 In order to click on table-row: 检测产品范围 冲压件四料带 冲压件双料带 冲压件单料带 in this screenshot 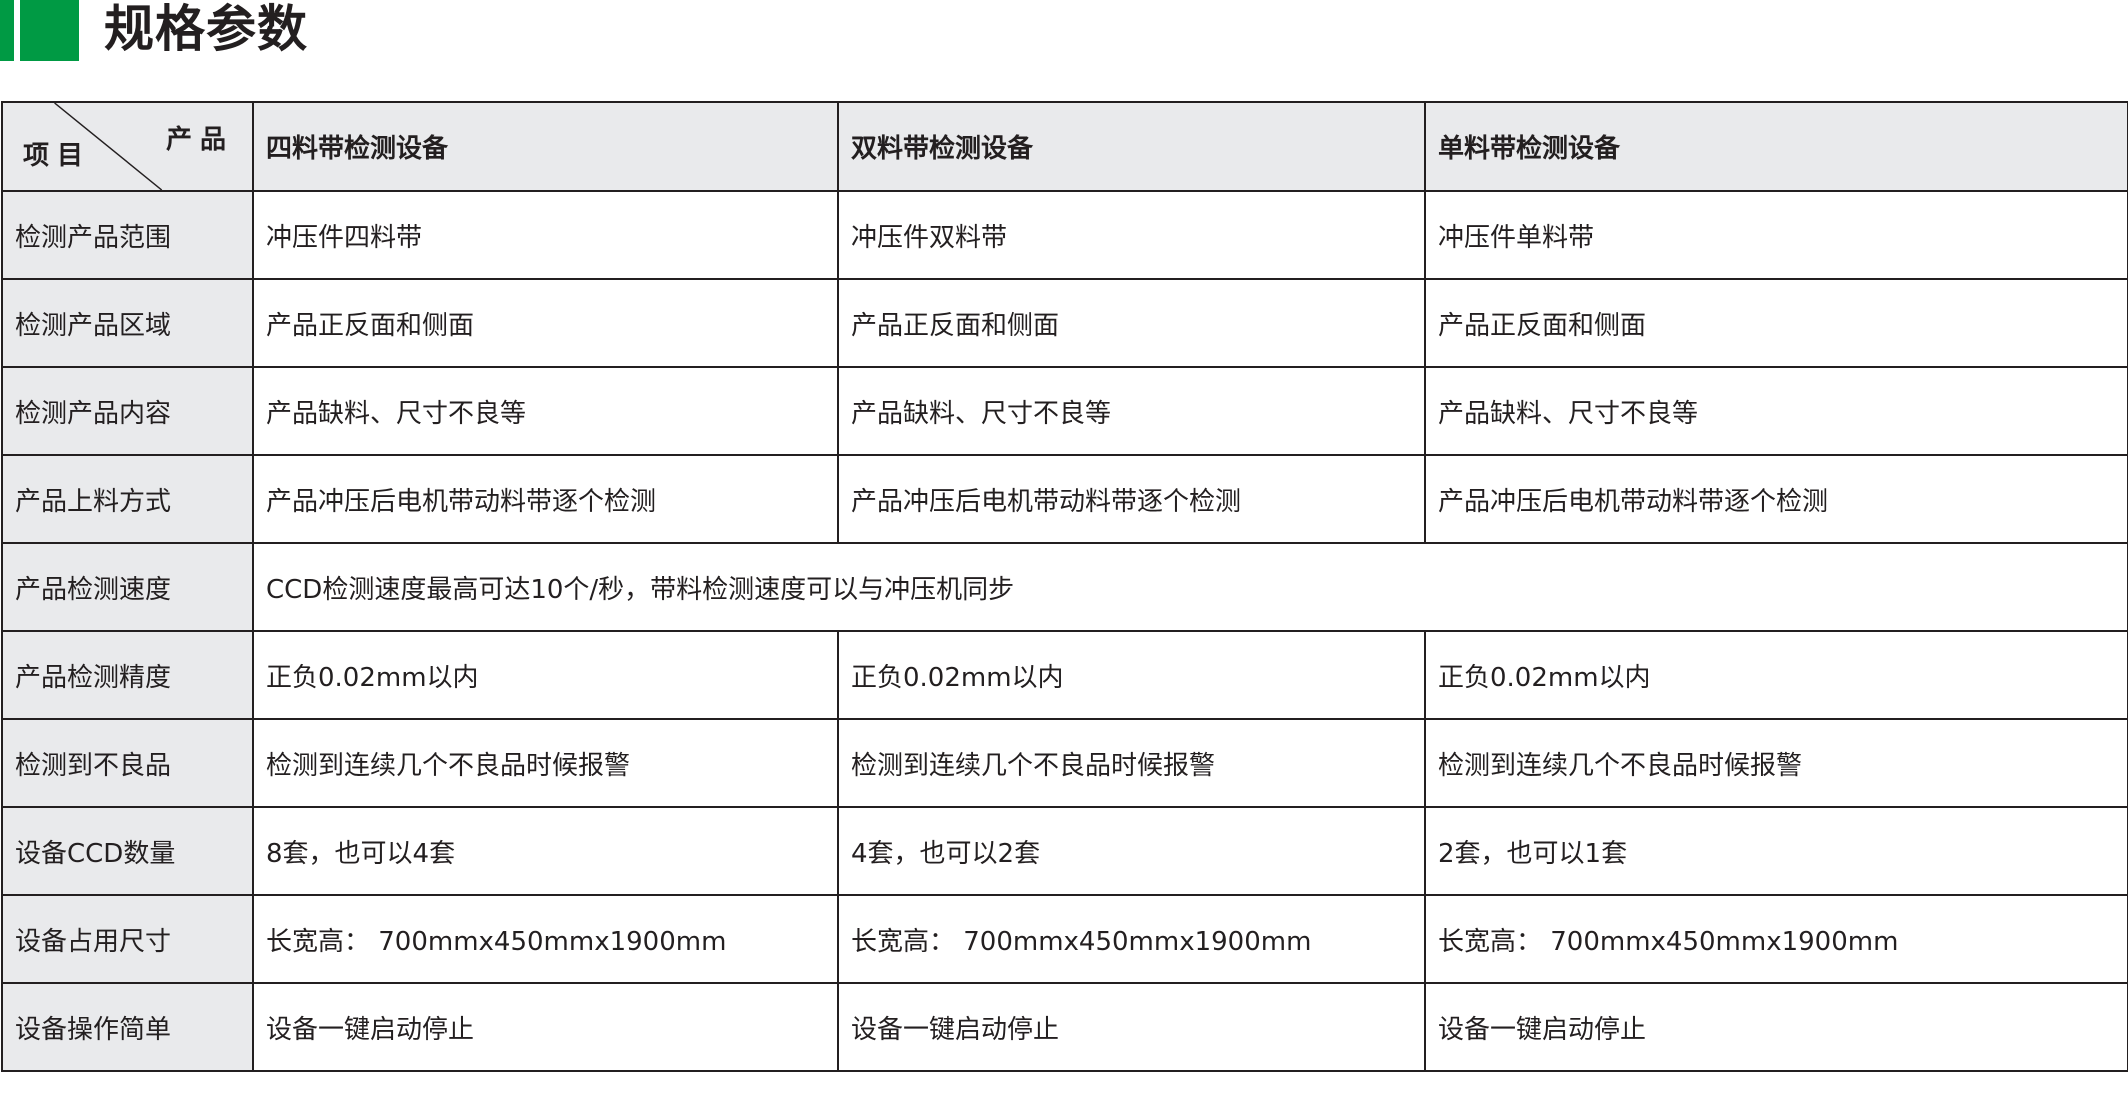, I will do `click(1064, 235)`.